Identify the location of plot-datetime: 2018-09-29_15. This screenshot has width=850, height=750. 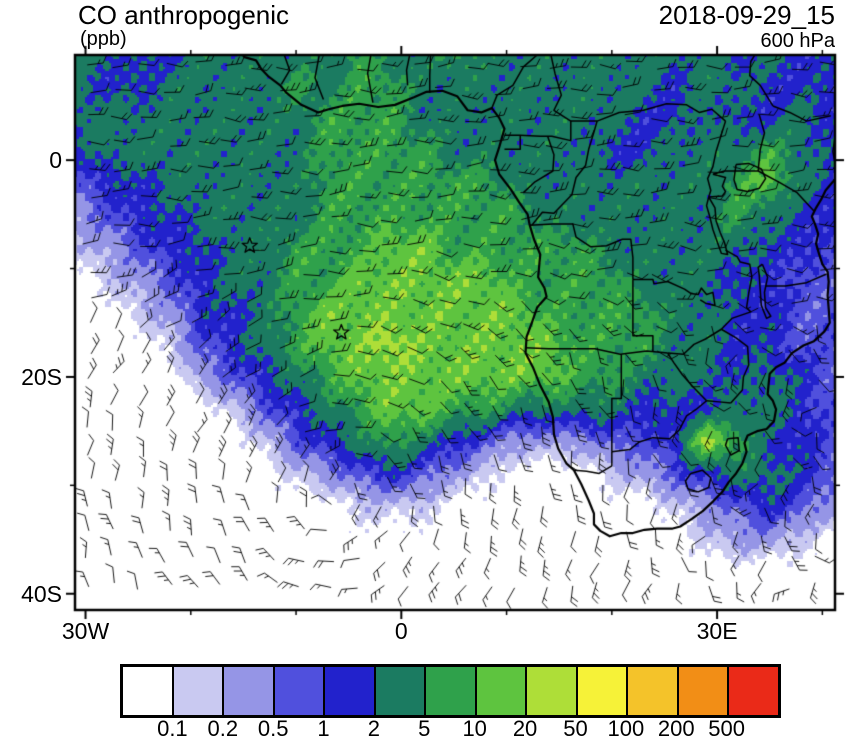
(746, 15).